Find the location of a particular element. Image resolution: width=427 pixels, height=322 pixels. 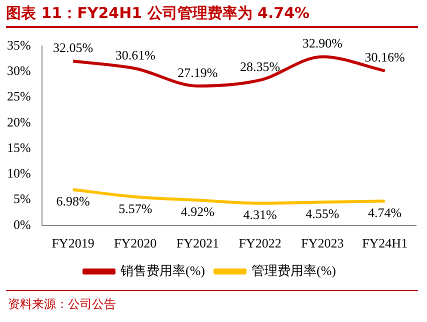

chart-title: 图表 11：FY24H1 公司管理费率为 4.74% is located at coordinates (158, 13).